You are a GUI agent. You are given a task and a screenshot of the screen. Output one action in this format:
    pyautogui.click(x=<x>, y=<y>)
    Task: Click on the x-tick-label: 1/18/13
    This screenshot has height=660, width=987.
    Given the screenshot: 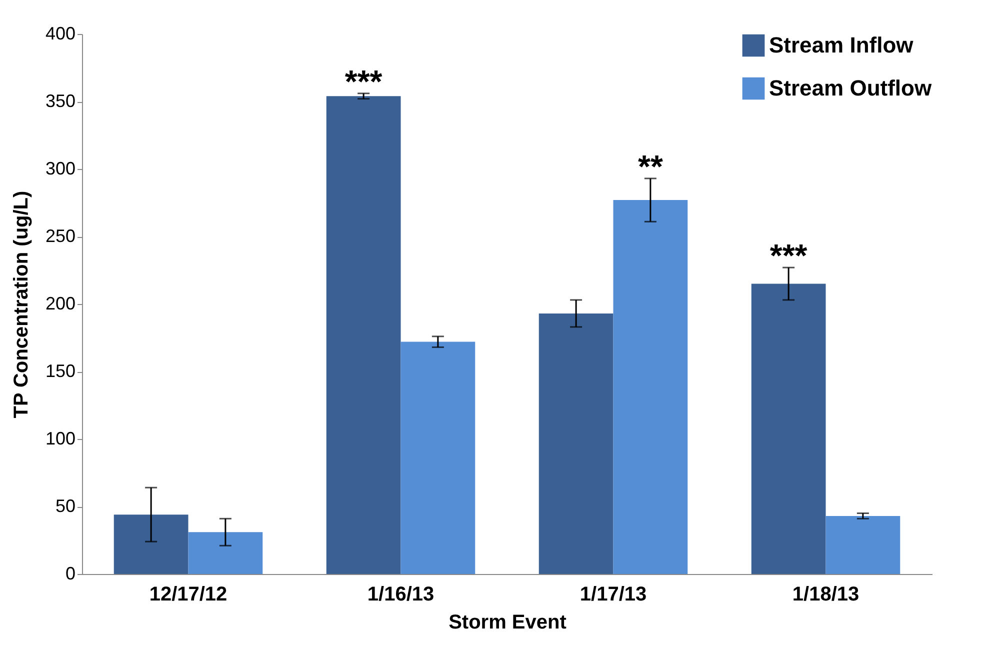 What is the action you would take?
    pyautogui.click(x=826, y=595)
    